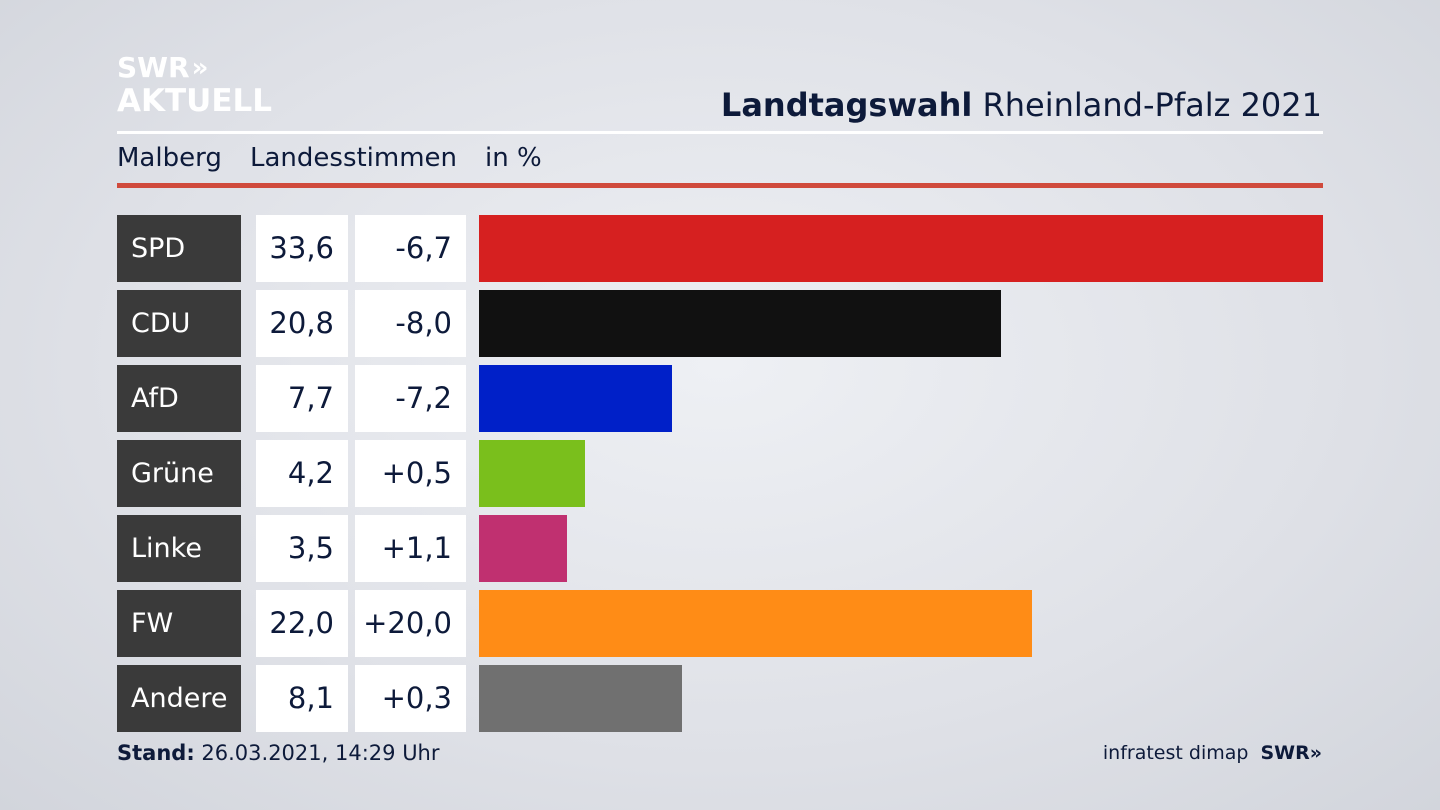  I want to click on header-divider, so click(720, 132).